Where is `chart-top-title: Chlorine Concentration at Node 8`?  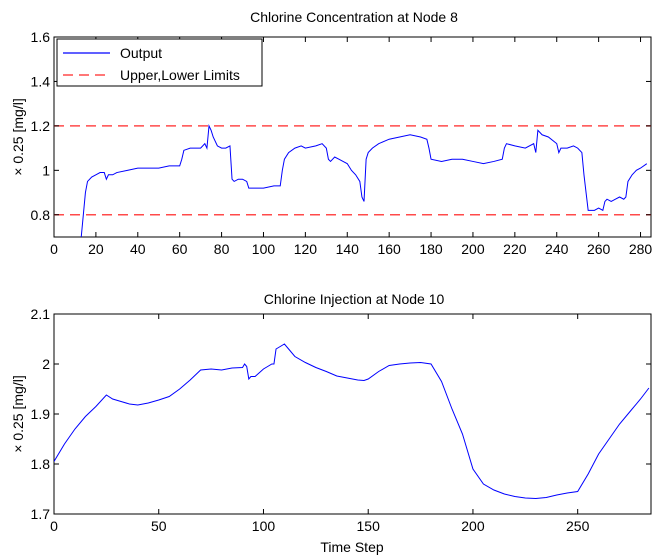 chart-top-title: Chlorine Concentration at Node 8 is located at coordinates (354, 17).